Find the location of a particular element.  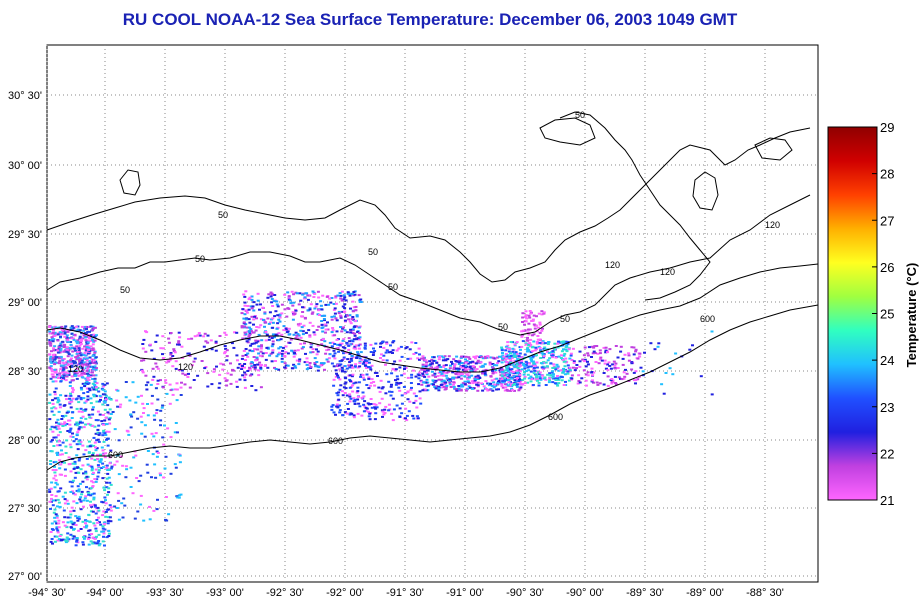

x-tick-label: -92° 30' is located at coordinates (285, 593).